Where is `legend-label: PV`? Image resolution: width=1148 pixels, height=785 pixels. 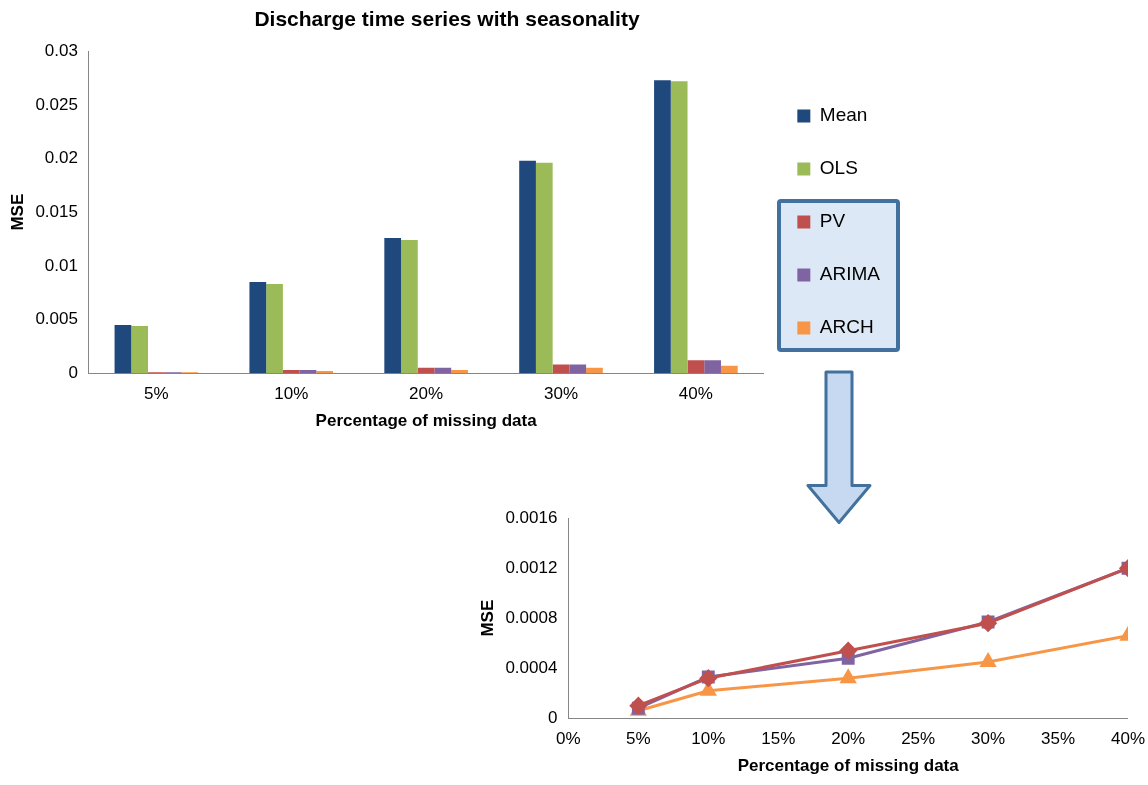
legend-label: PV is located at coordinates (832, 221).